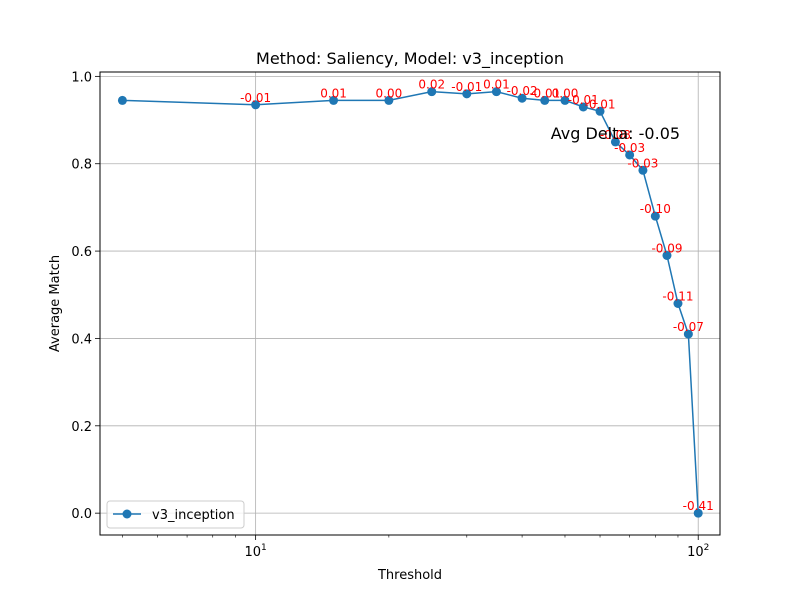 Image resolution: width=800 pixels, height=600 pixels. Describe the element at coordinates (81, 77) in the screenshot. I see `y-tick-label: 1.0` at that location.